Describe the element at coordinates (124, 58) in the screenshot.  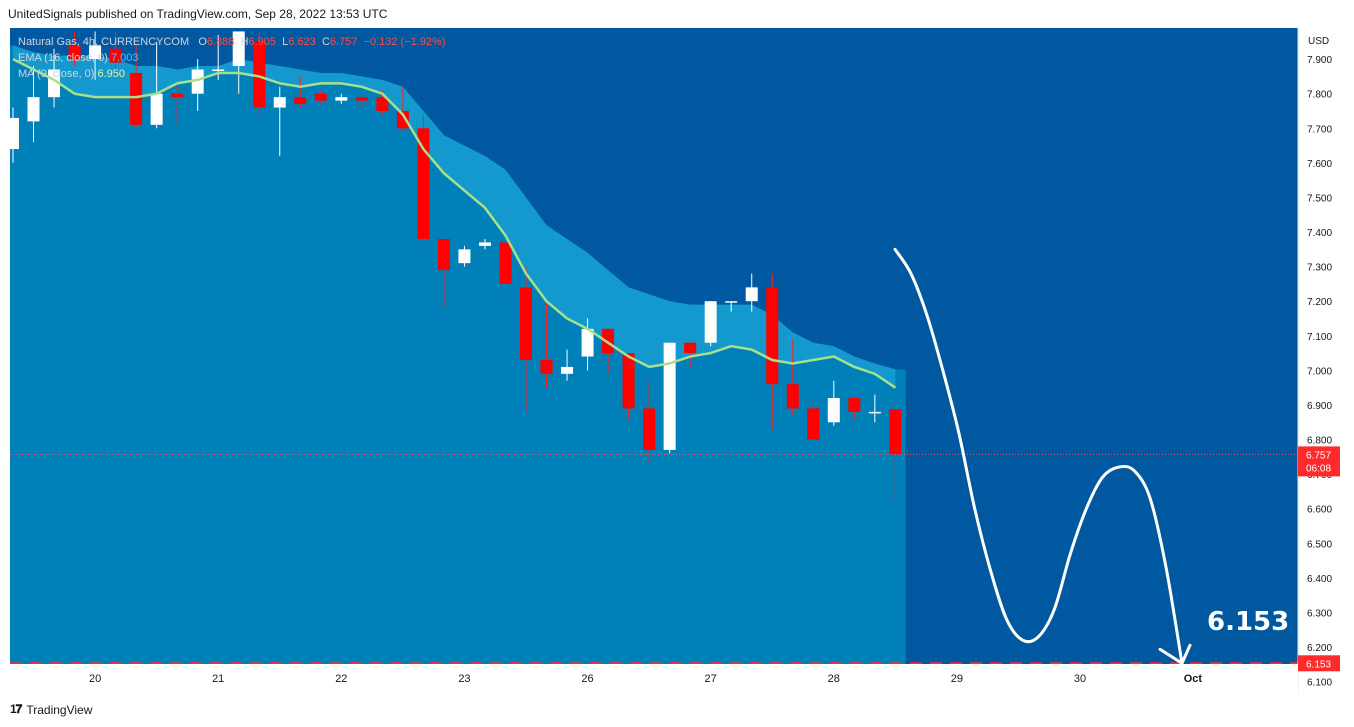
I see `legend-ema-value: 7.003` at that location.